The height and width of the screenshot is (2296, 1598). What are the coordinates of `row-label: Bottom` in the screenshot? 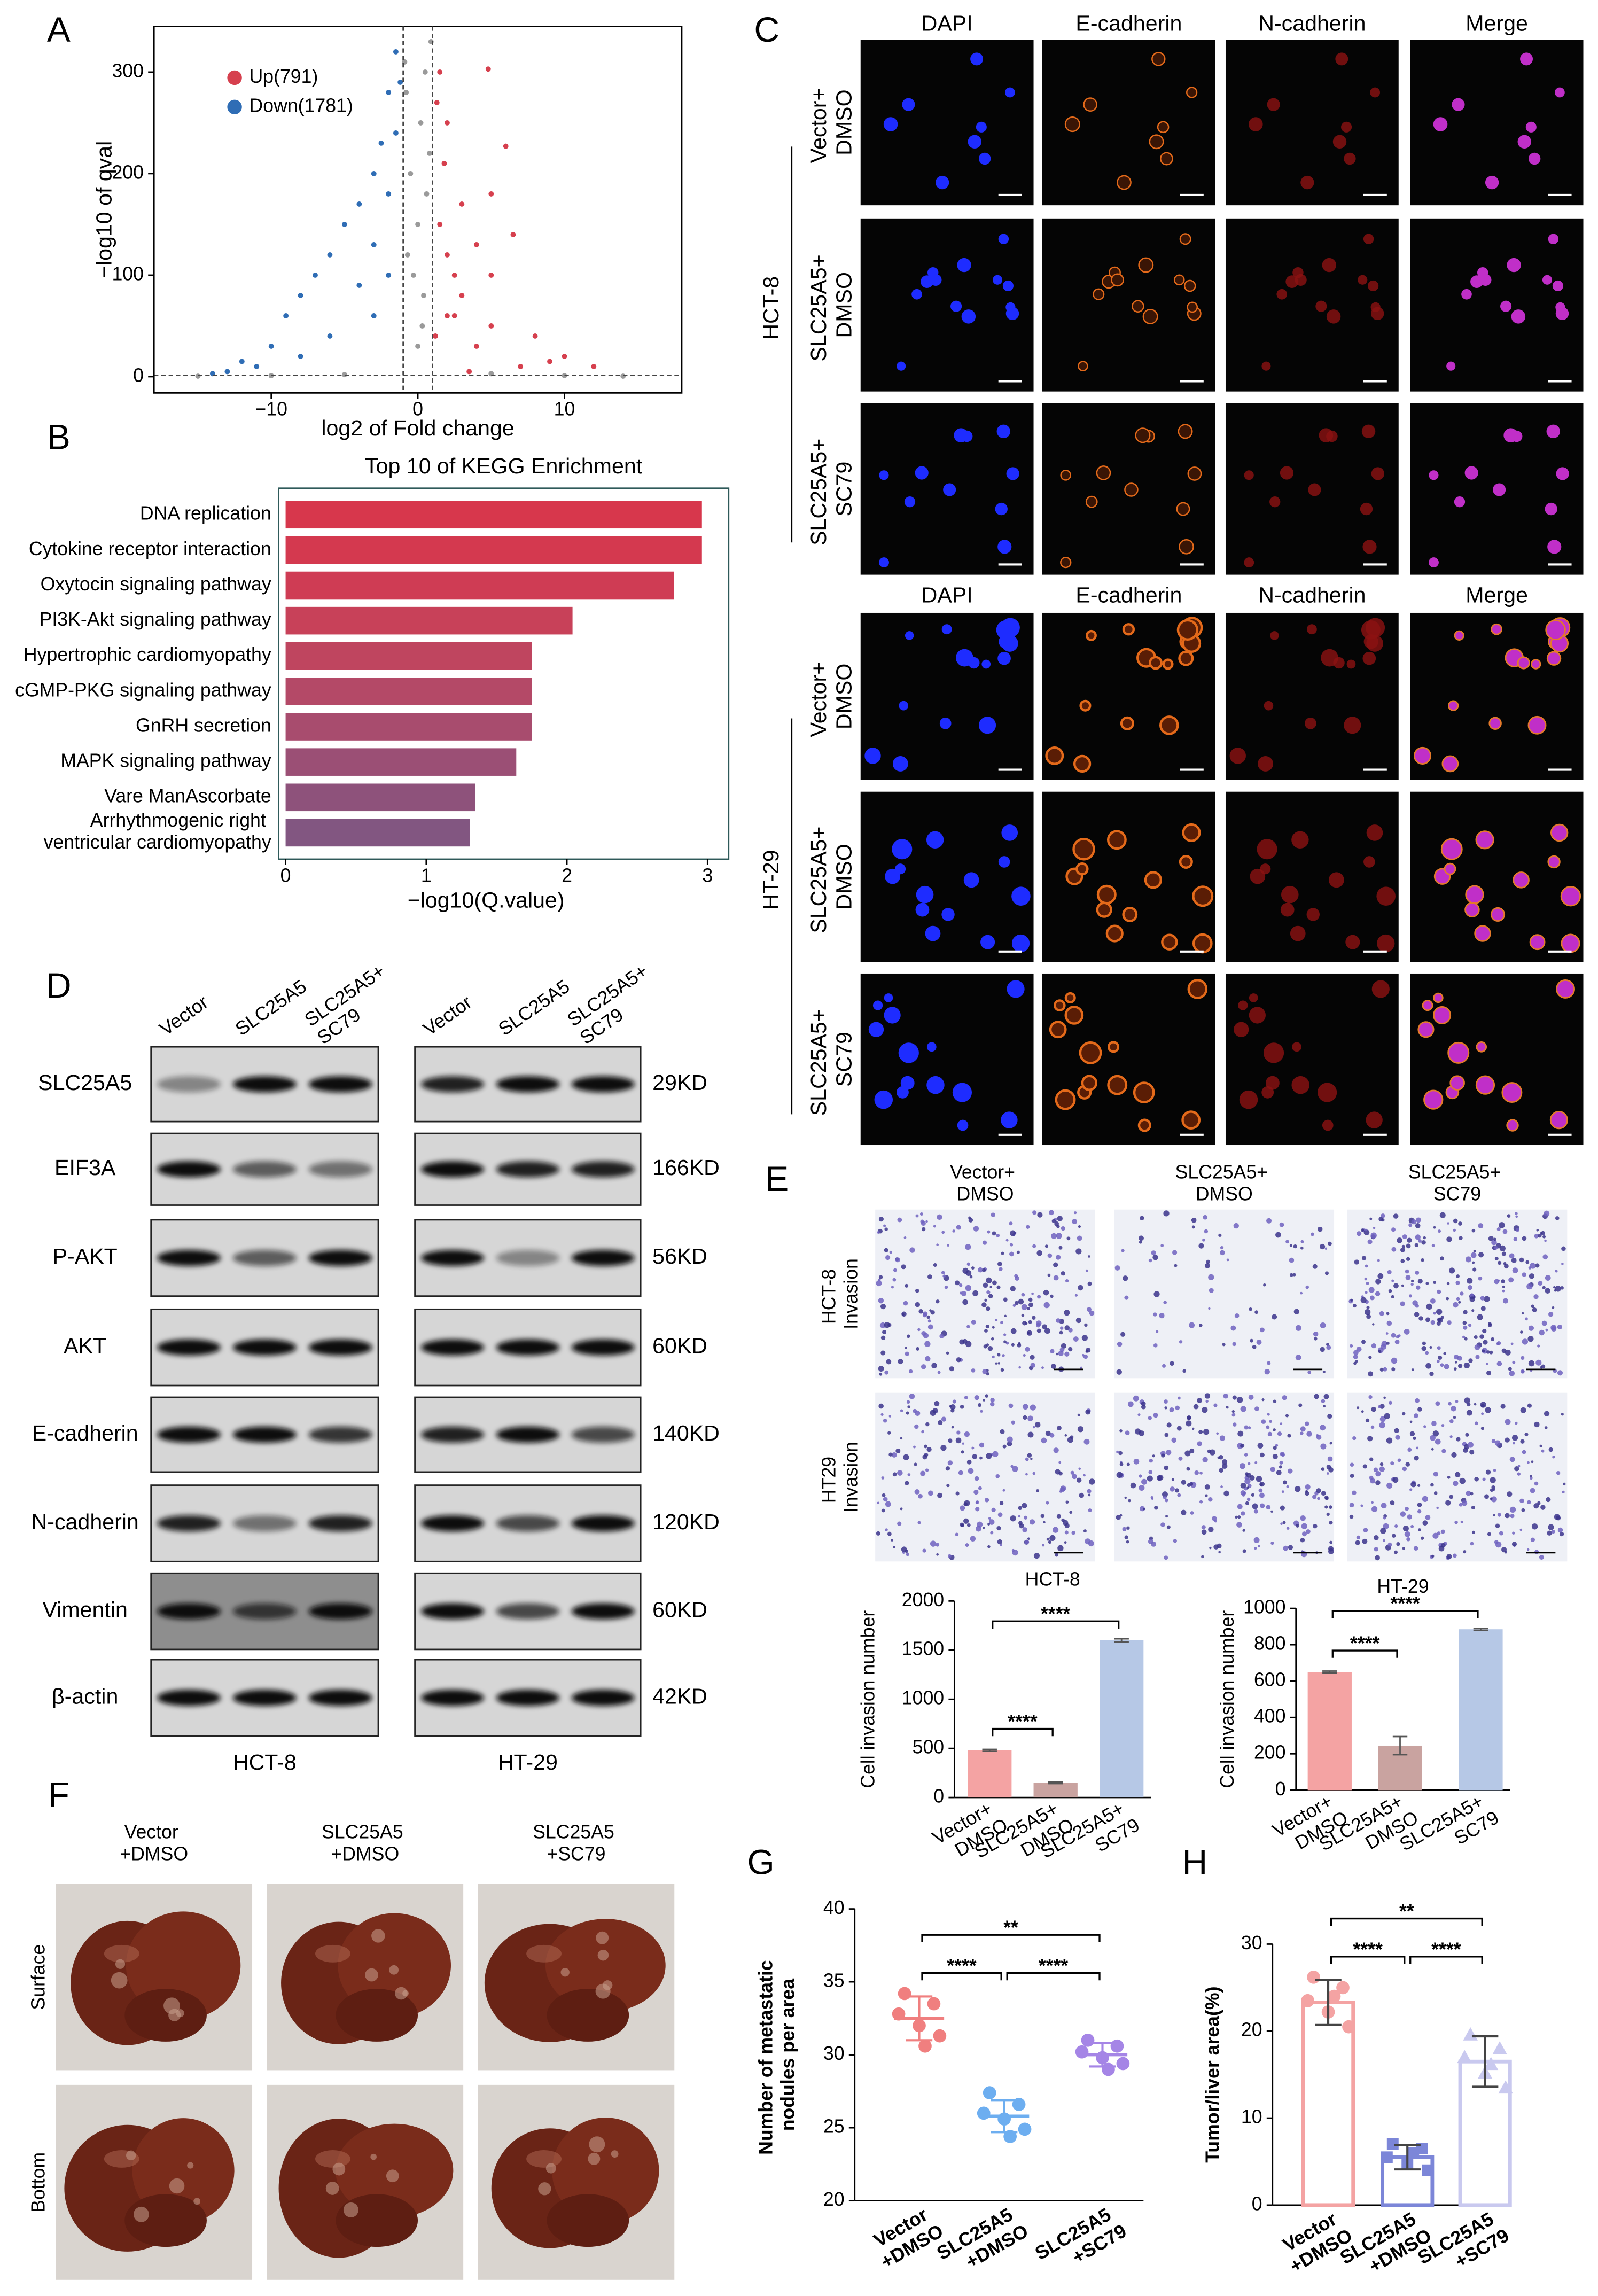 It's located at (38, 2182).